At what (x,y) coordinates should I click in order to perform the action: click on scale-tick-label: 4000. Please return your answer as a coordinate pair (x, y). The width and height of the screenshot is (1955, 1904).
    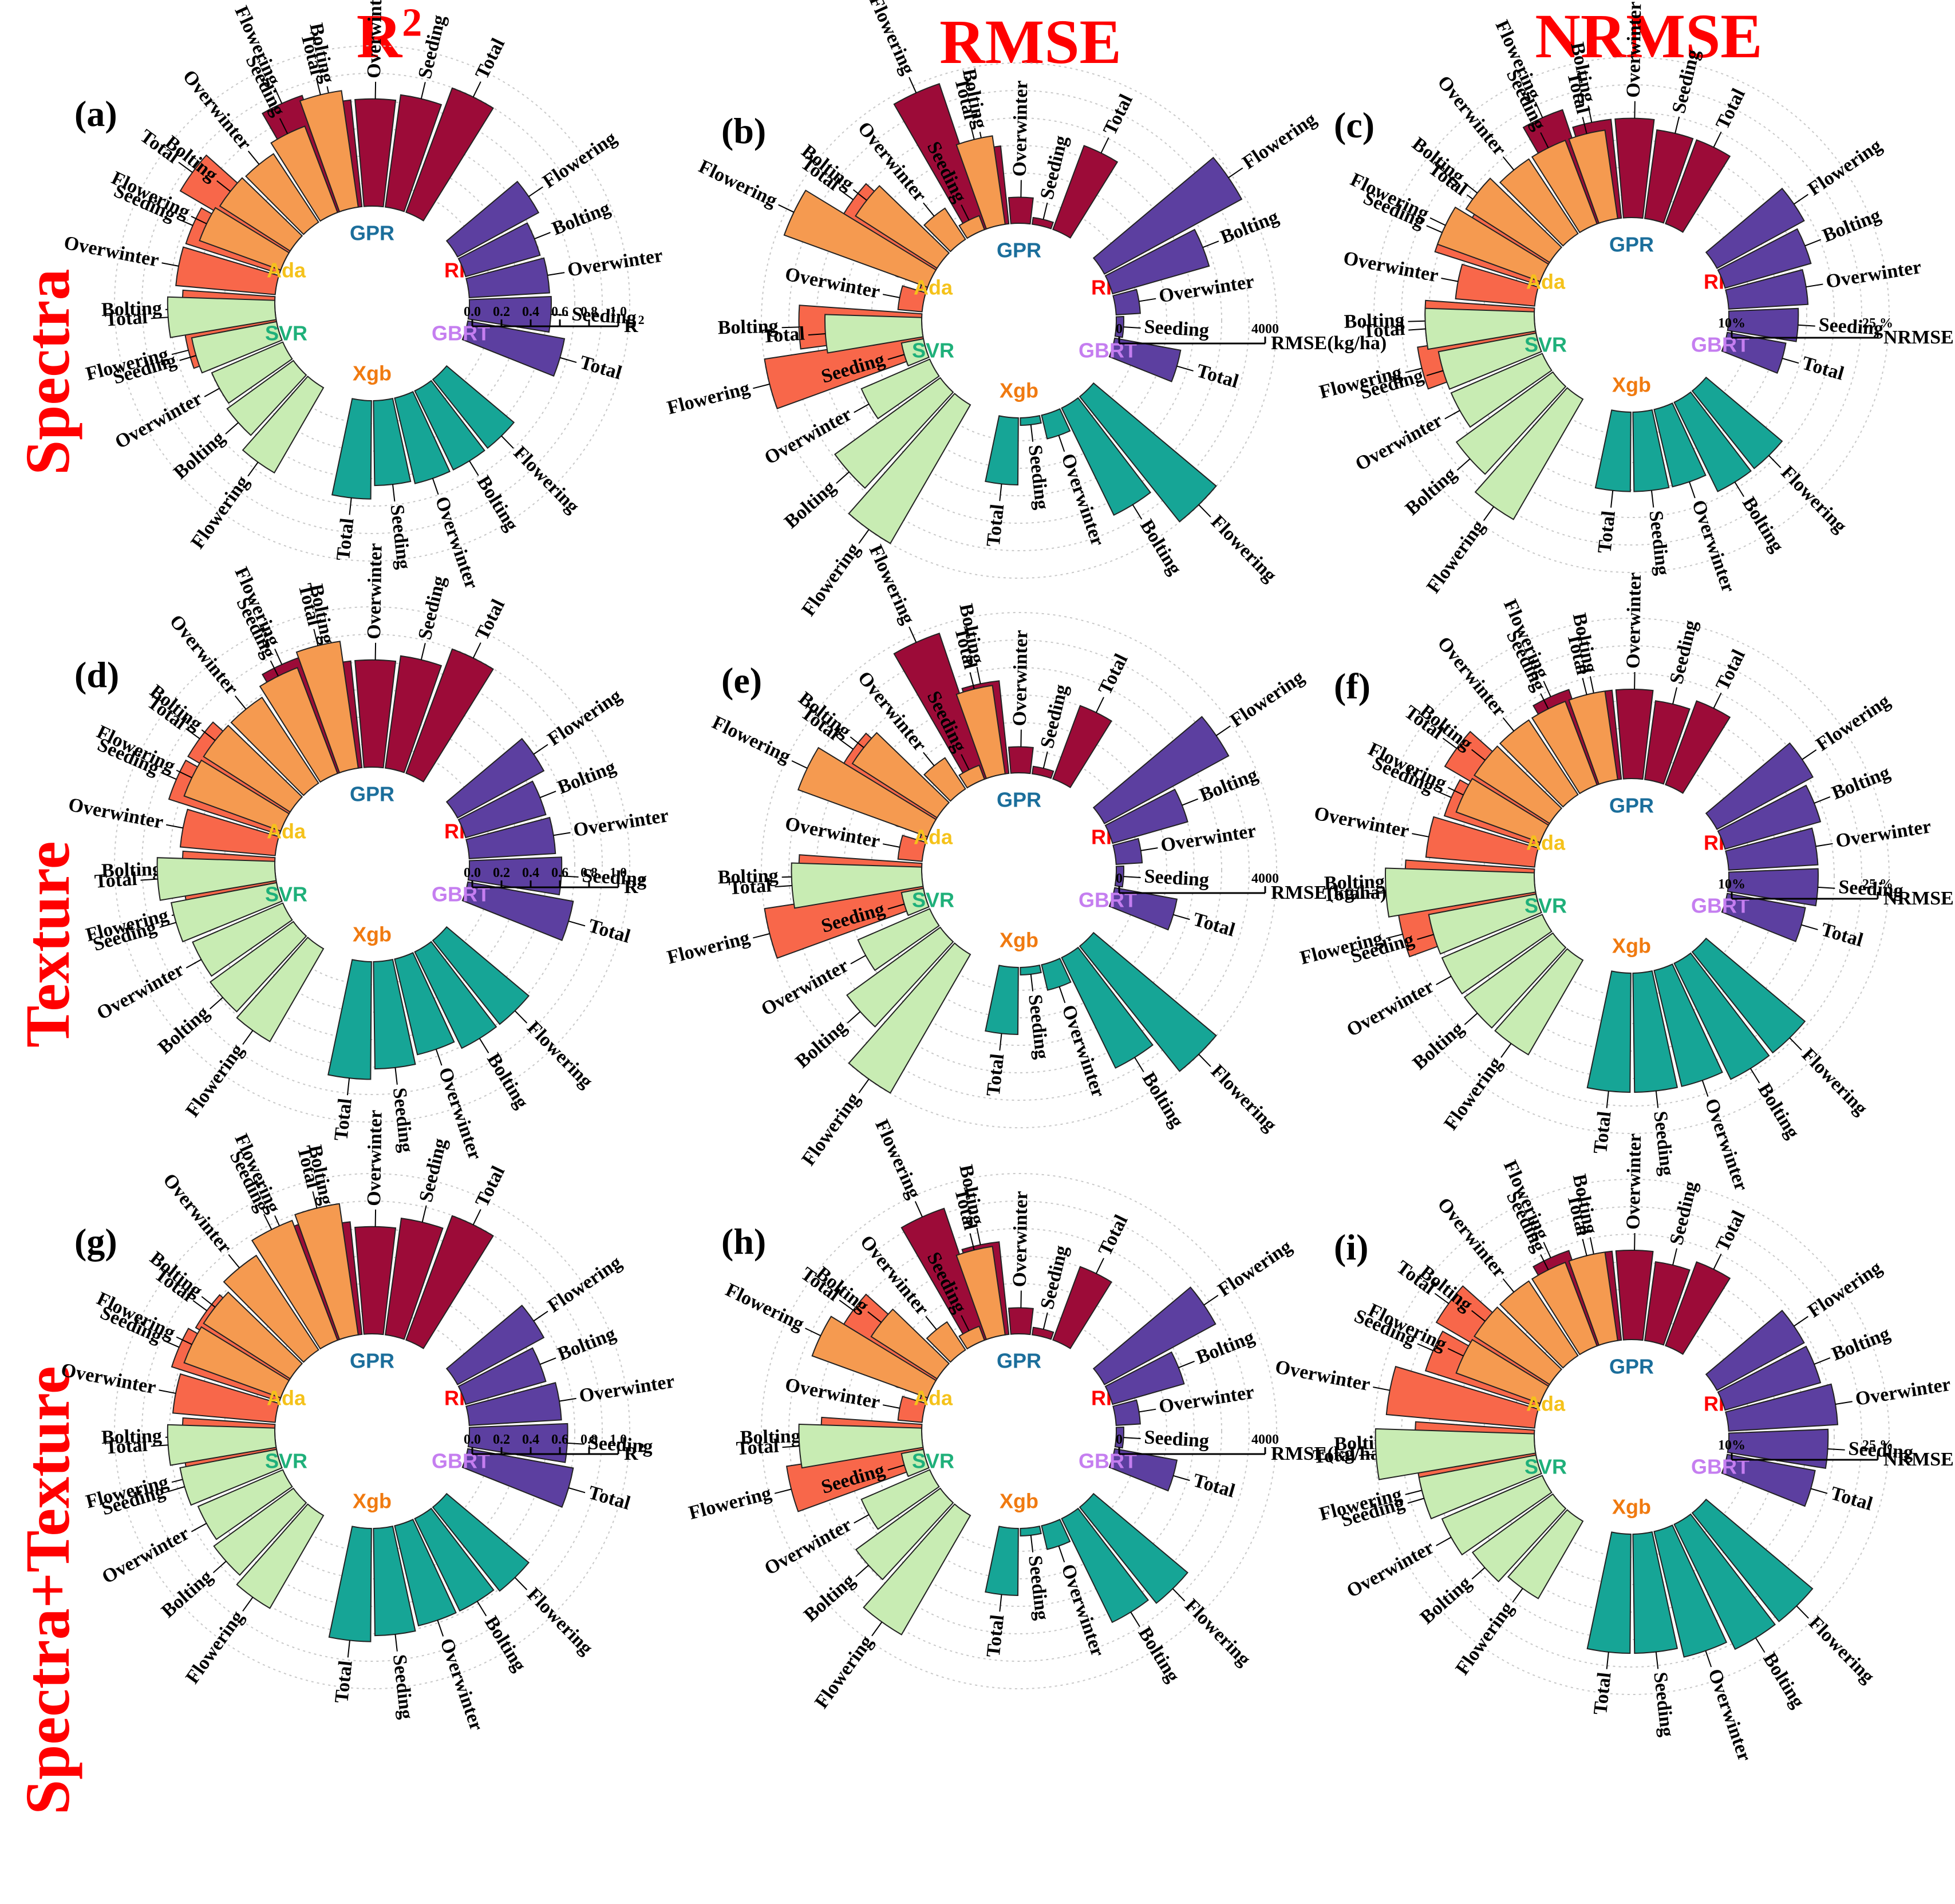
    Looking at the image, I should click on (1265, 878).